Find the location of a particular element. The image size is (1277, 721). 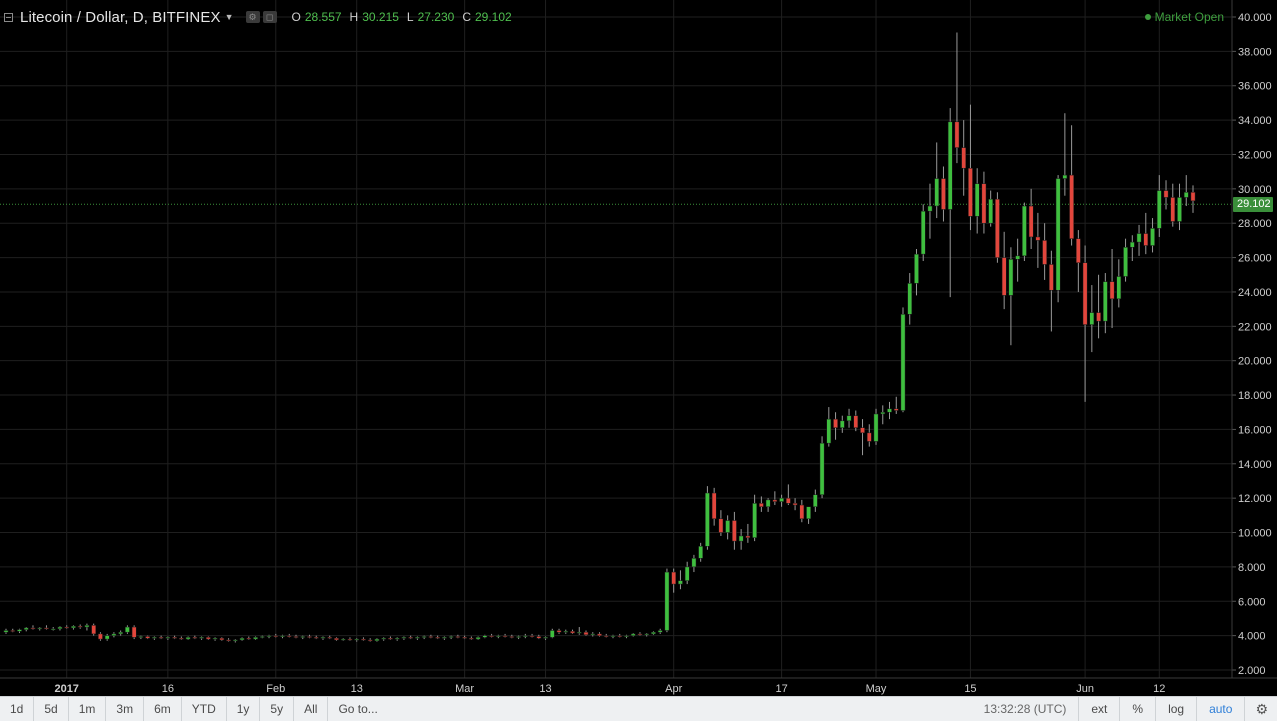

timeframe-3m: 3m is located at coordinates (125, 709).